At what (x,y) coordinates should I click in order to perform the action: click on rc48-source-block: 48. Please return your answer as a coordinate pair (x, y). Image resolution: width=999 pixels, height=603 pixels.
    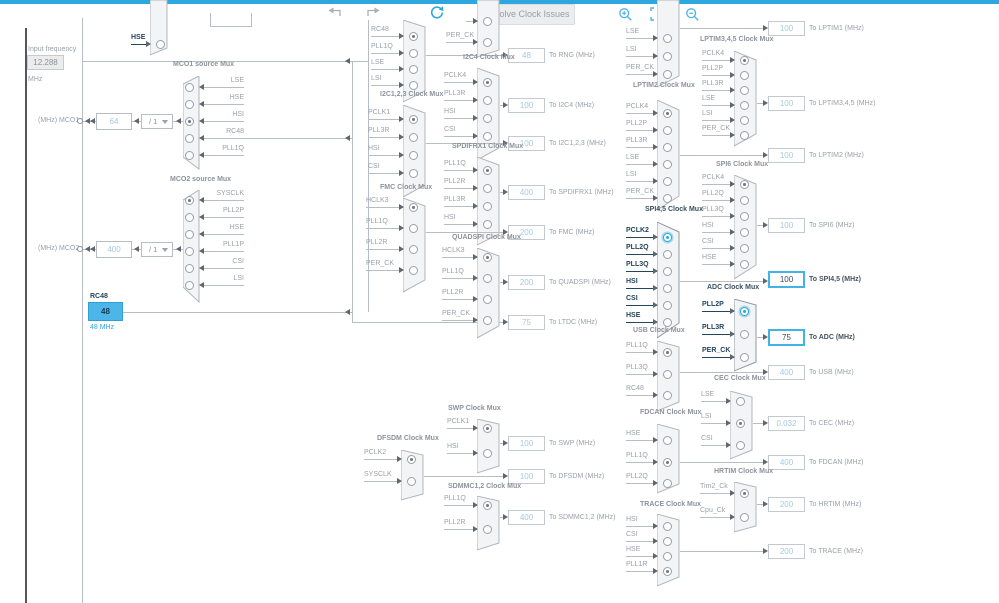
    Looking at the image, I should click on (105, 311).